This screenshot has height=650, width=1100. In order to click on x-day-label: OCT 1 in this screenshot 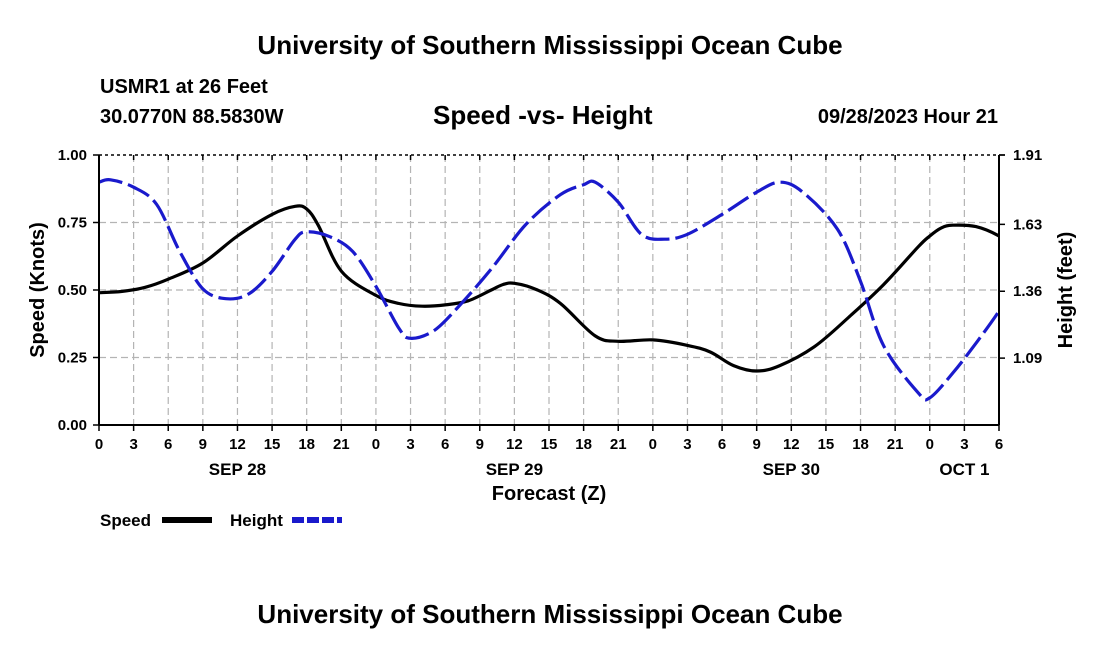, I will do `click(964, 469)`.